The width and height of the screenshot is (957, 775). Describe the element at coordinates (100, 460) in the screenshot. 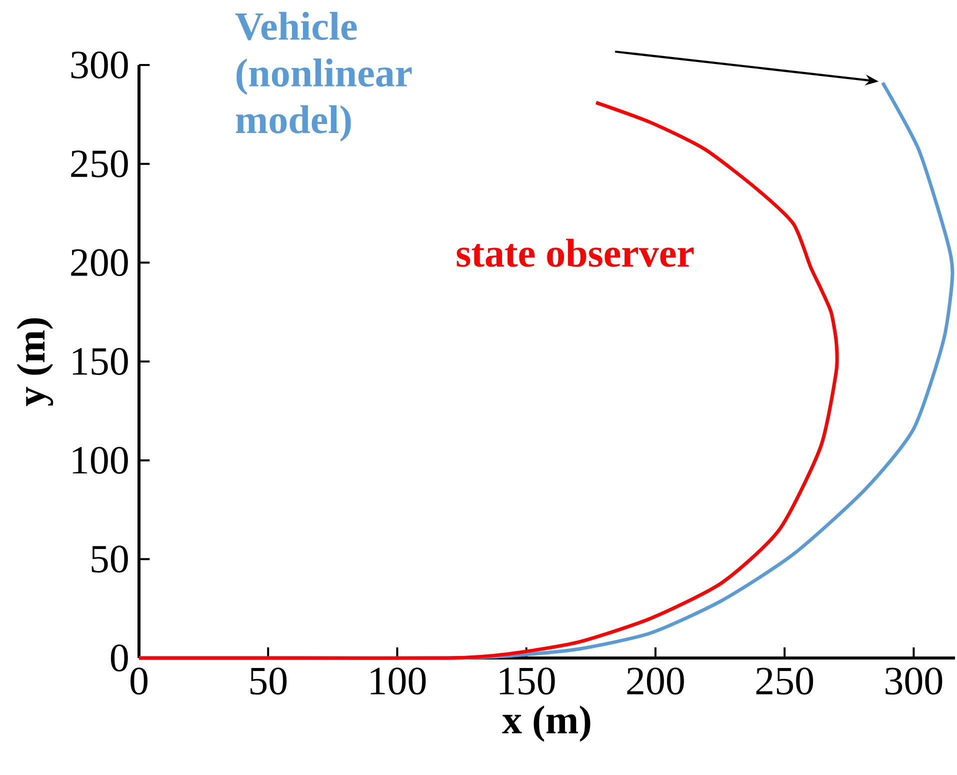

I see `y-tick-label: 100` at that location.